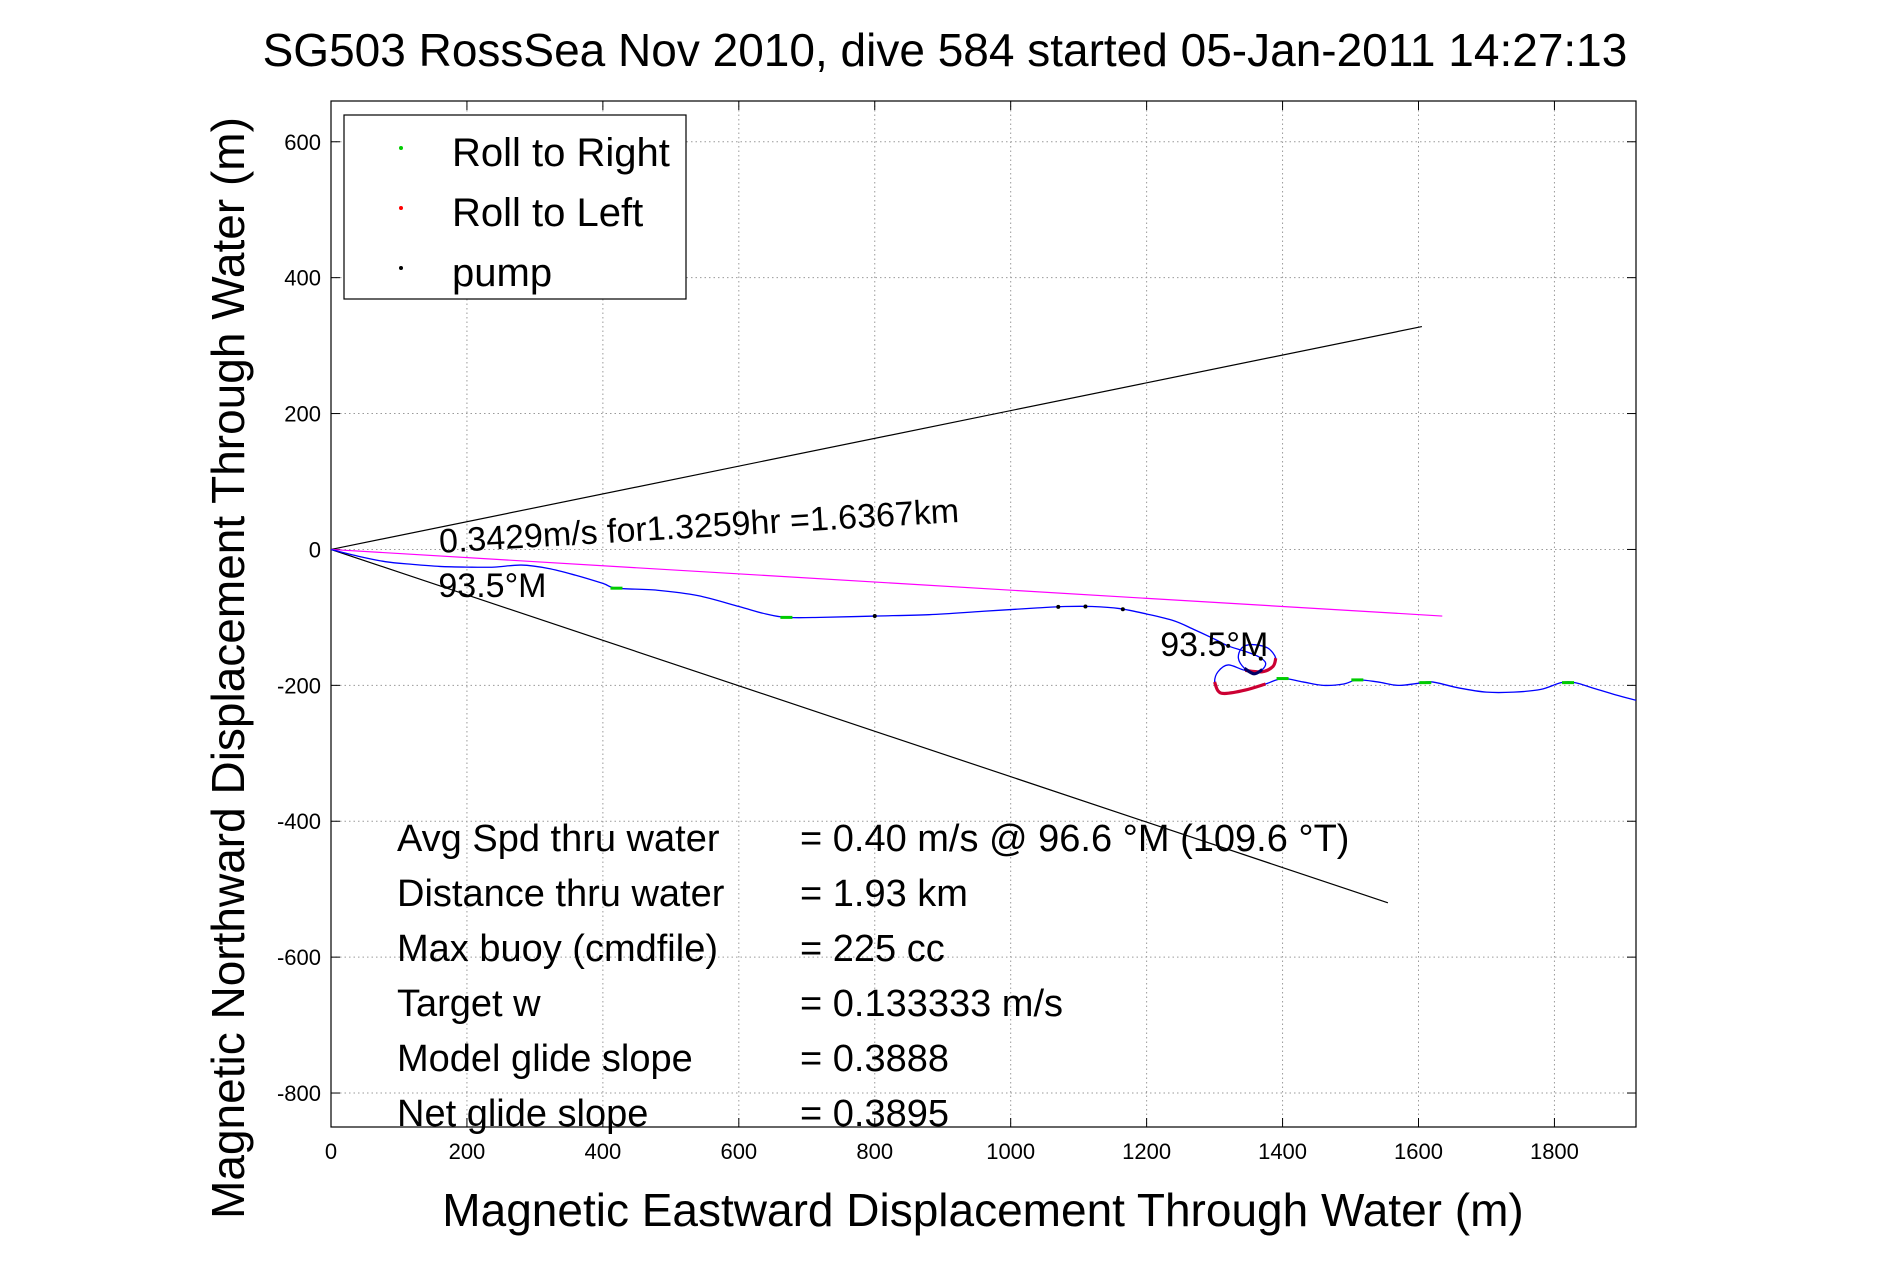 The width and height of the screenshot is (1891, 1262). Describe the element at coordinates (299, 821) in the screenshot. I see `y-tick-label: -400` at that location.